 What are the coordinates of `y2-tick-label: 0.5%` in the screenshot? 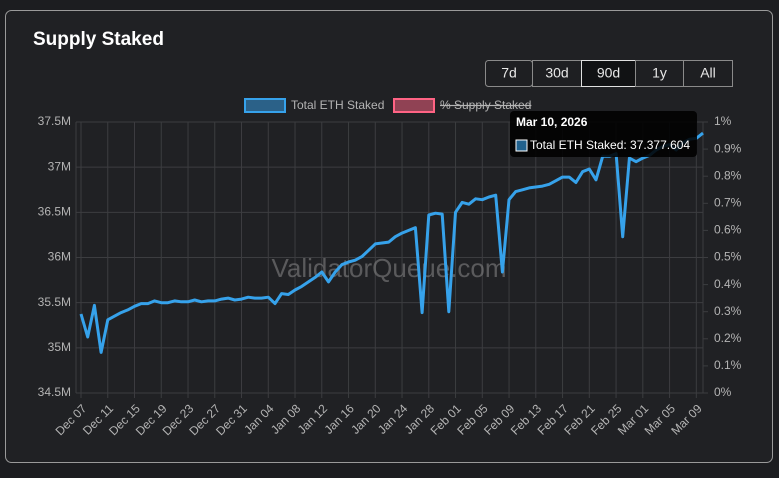 It's located at (728, 257).